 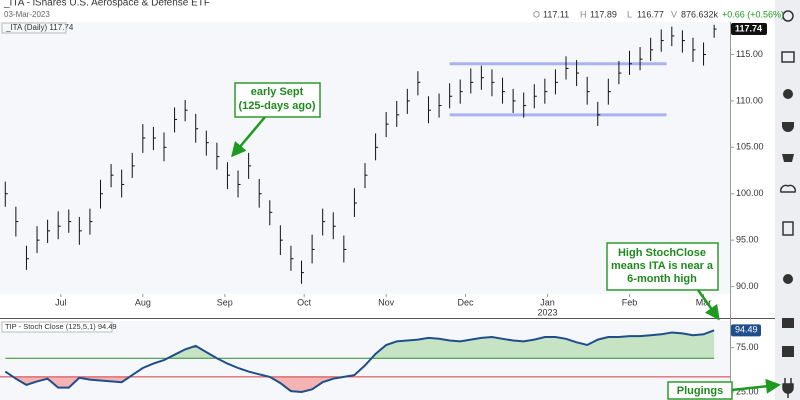 I want to click on icon-chat, so click(x=788, y=323).